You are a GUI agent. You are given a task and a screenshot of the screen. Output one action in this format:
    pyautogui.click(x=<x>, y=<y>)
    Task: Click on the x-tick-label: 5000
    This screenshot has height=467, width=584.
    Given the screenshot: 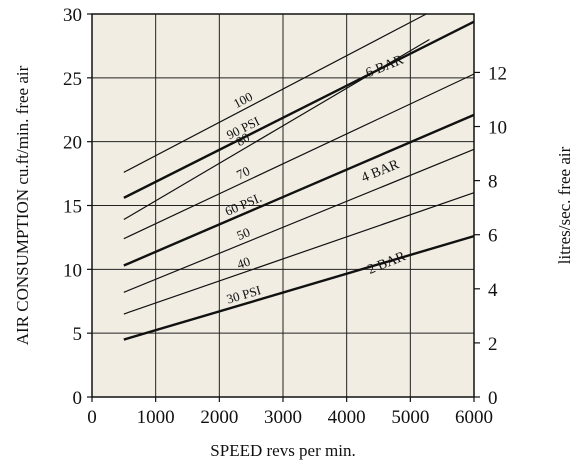 What is the action you would take?
    pyautogui.click(x=410, y=417)
    